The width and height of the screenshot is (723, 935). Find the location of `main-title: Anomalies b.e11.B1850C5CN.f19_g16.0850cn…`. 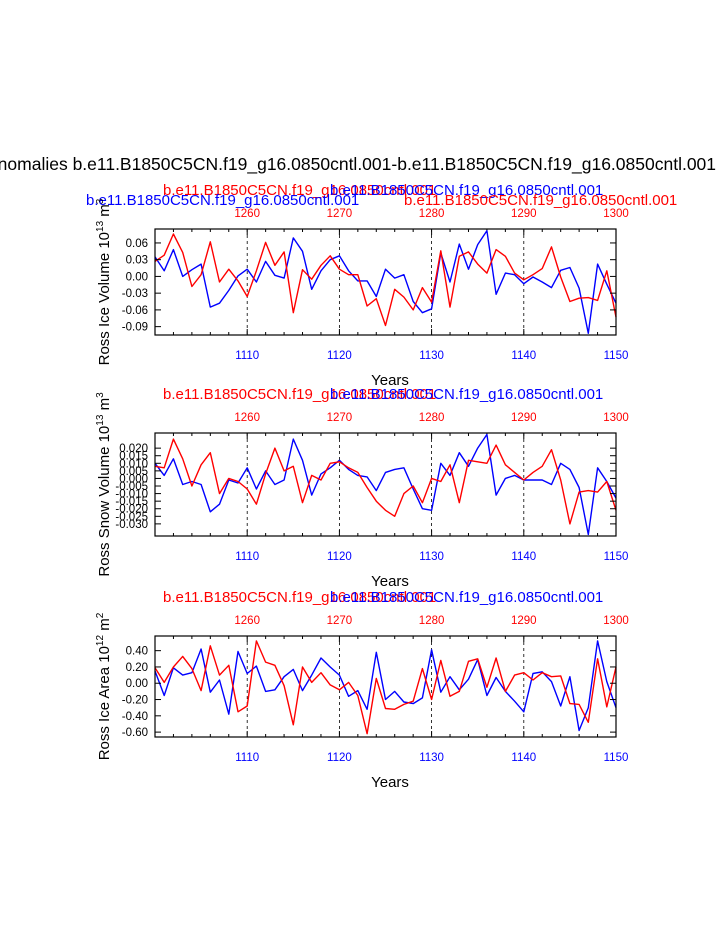

main-title: Anomalies b.e11.B1850C5CN.f19_g16.0850cn… is located at coordinates (361, 166).